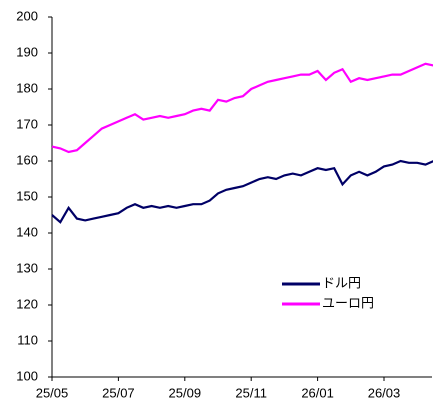 The height and width of the screenshot is (403, 433). What do you see at coordinates (27, 267) in the screenshot?
I see `y-tick-label: 130` at bounding box center [27, 267].